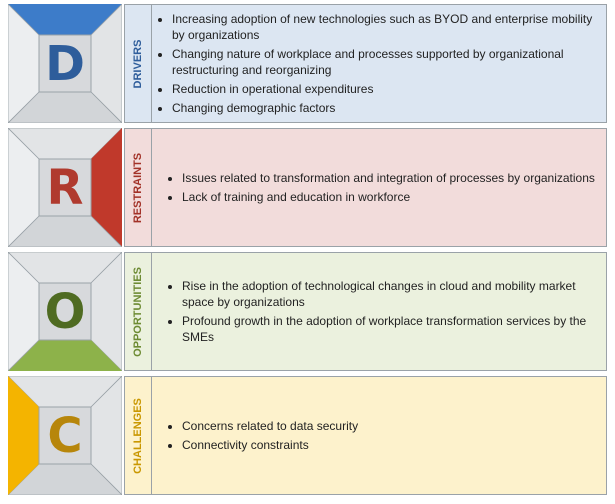 This screenshot has width=615, height=504. I want to click on restraints-letter: R, so click(65, 187).